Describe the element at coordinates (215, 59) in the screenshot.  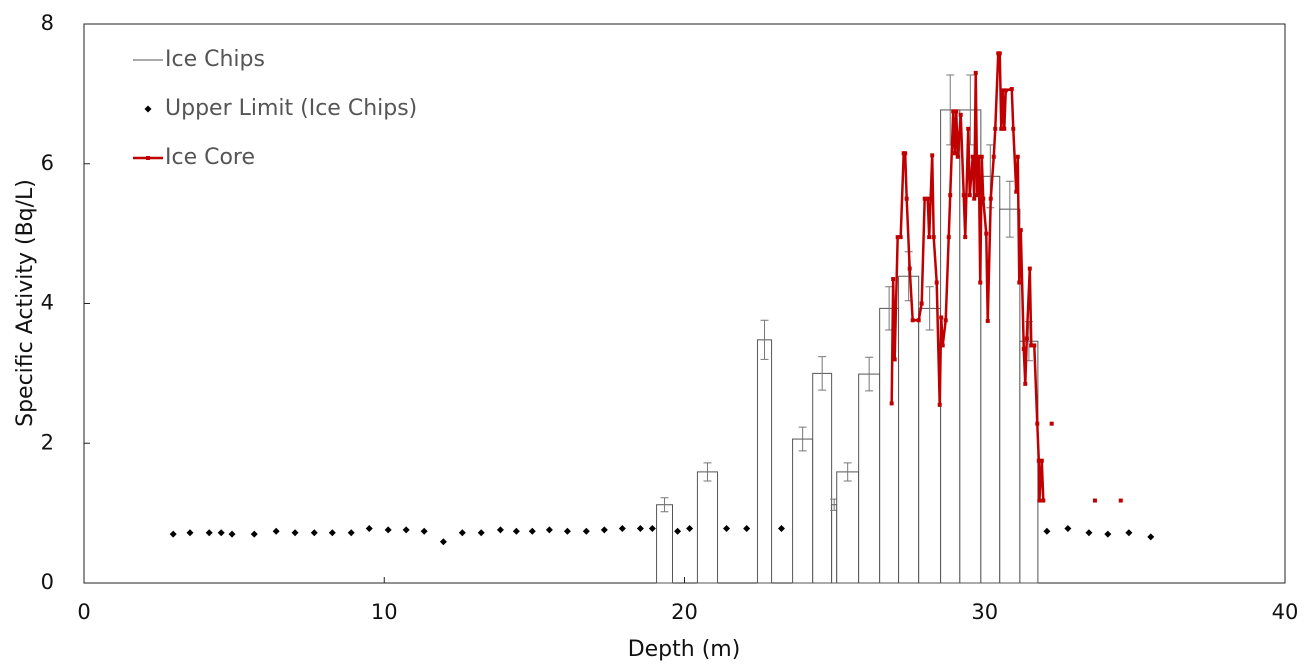
I see `legend-label: Ice Chips` at that location.